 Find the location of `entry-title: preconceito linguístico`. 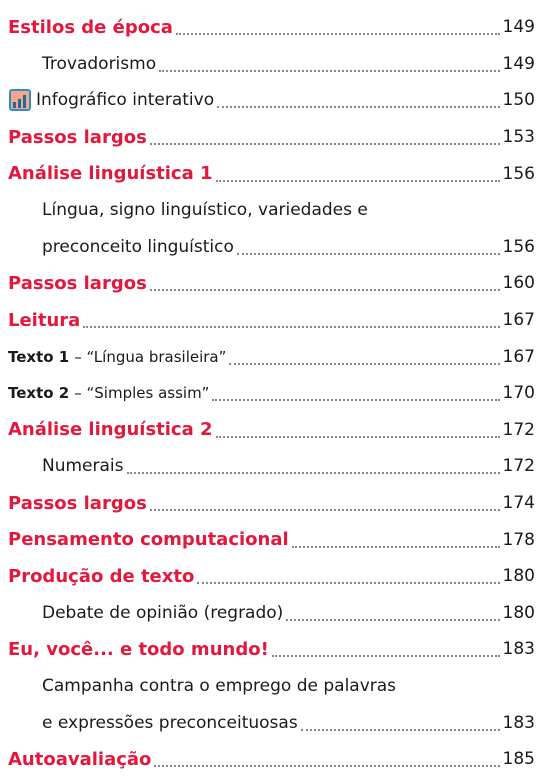

entry-title: preconceito linguístico is located at coordinates (138, 246).